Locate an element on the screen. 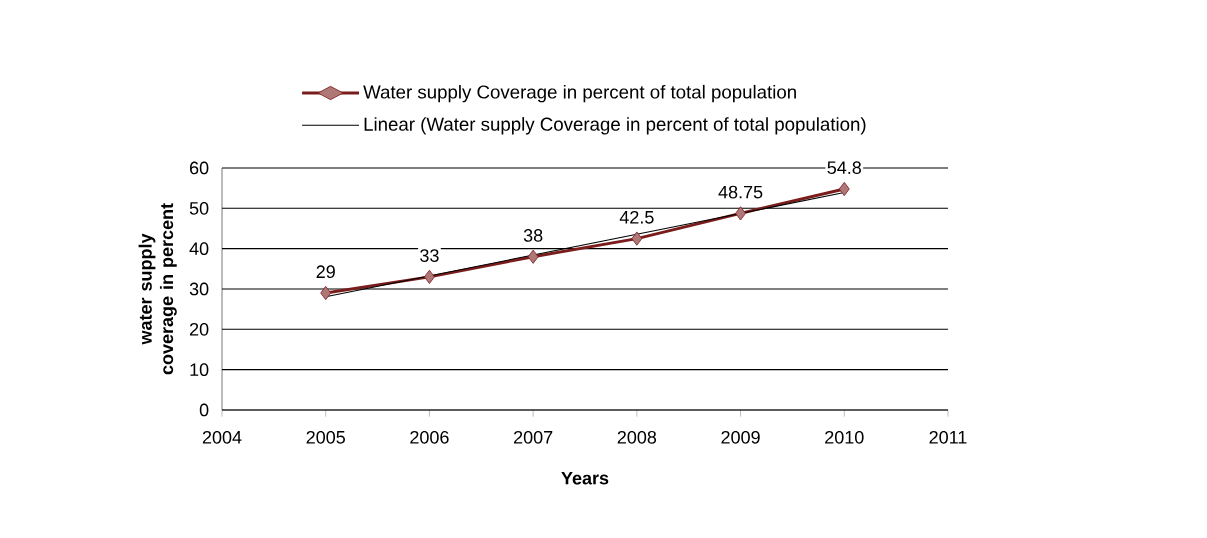  y-tick-label: 10 is located at coordinates (199, 370).